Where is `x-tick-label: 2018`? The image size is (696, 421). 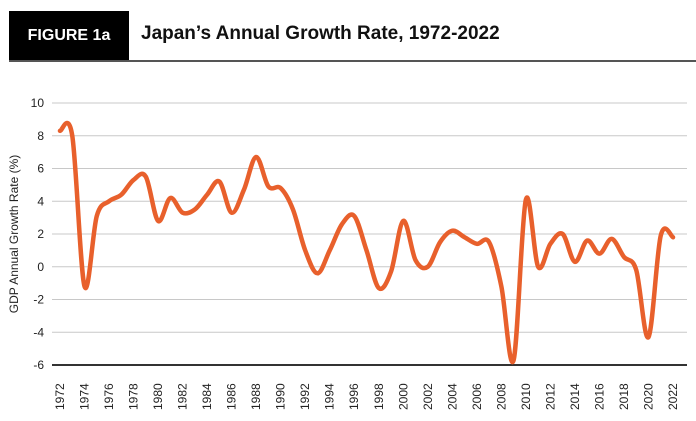
x-tick-label: 2018 is located at coordinates (624, 396).